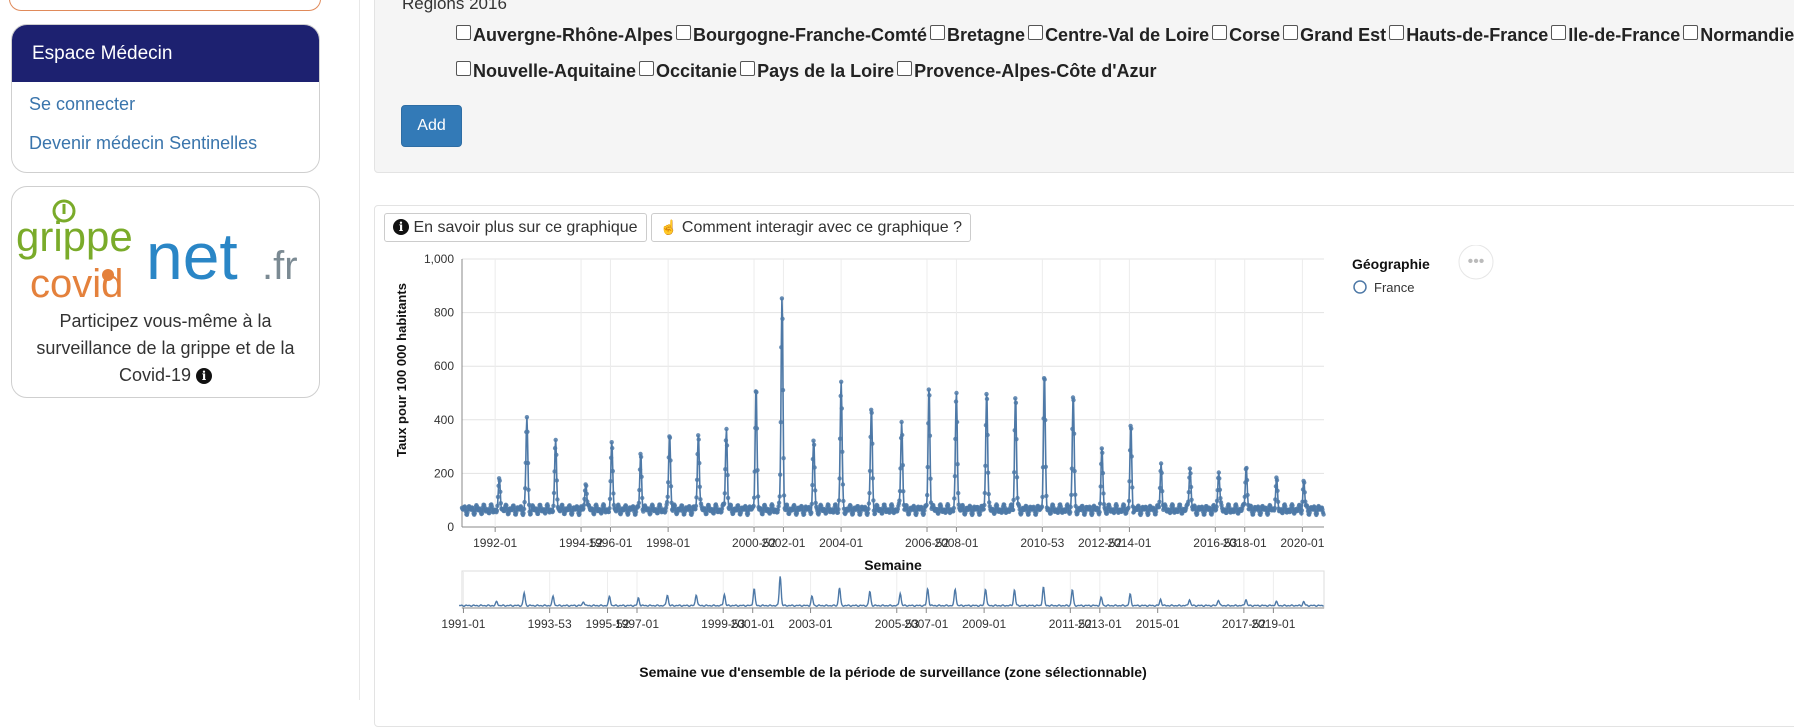 Image resolution: width=1794 pixels, height=727 pixels. I want to click on region-checkbox-grand-est: Grand Est, so click(1334, 35).